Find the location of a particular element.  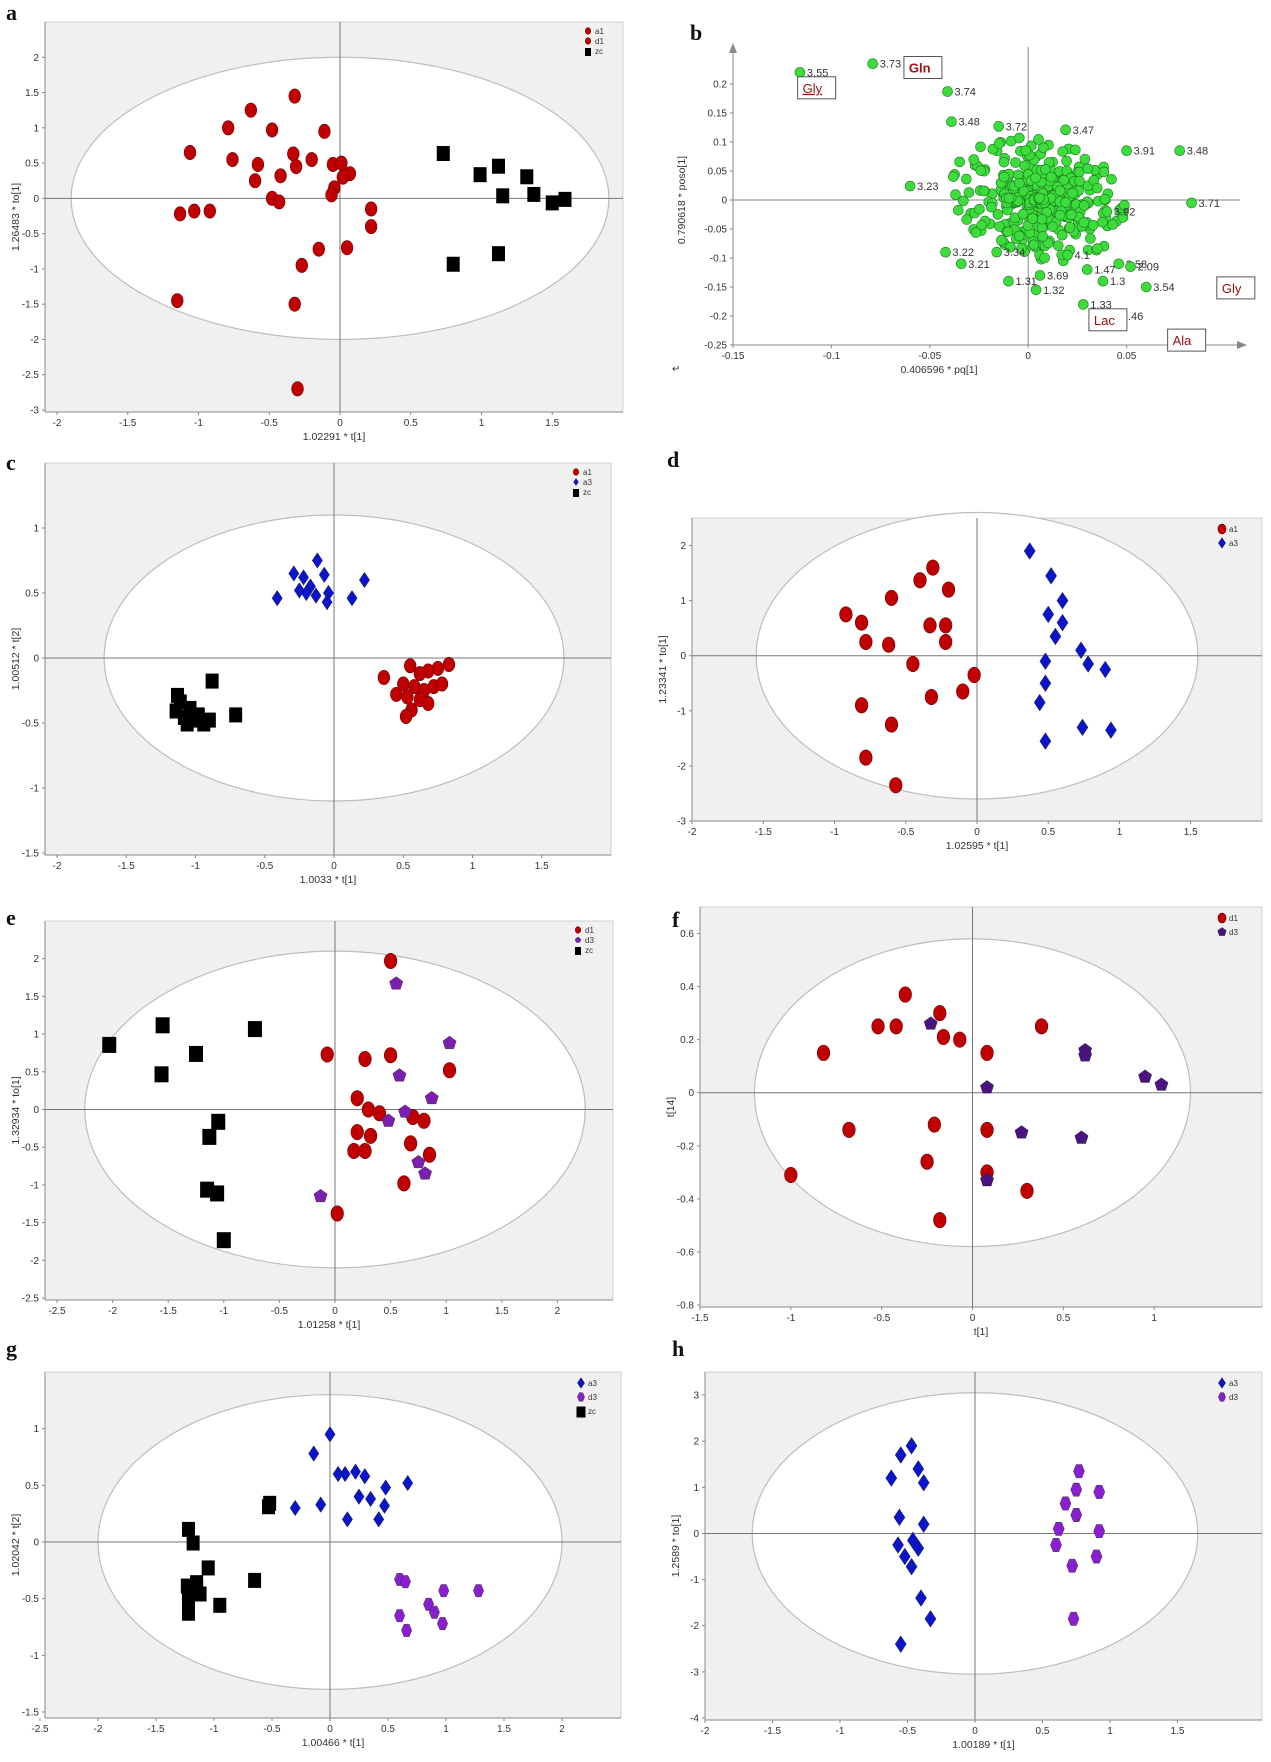

legend-label-a3: a3 is located at coordinates (1233, 1383).